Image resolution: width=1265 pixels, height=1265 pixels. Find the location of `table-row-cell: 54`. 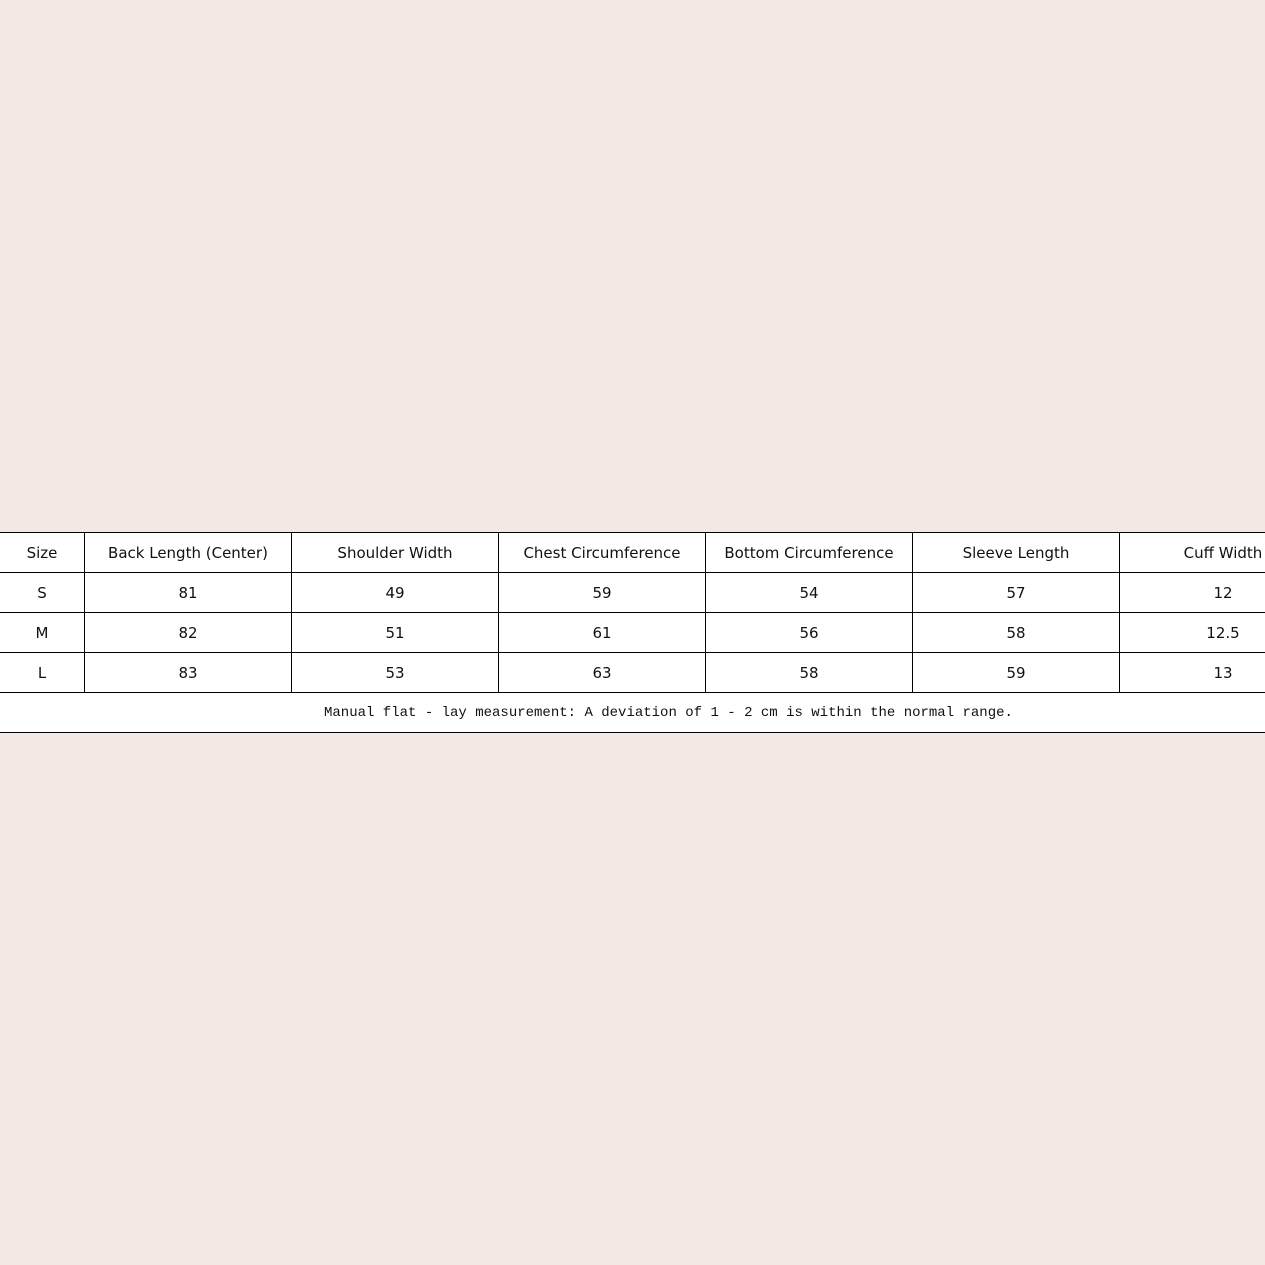

table-row-cell: 54 is located at coordinates (809, 592).